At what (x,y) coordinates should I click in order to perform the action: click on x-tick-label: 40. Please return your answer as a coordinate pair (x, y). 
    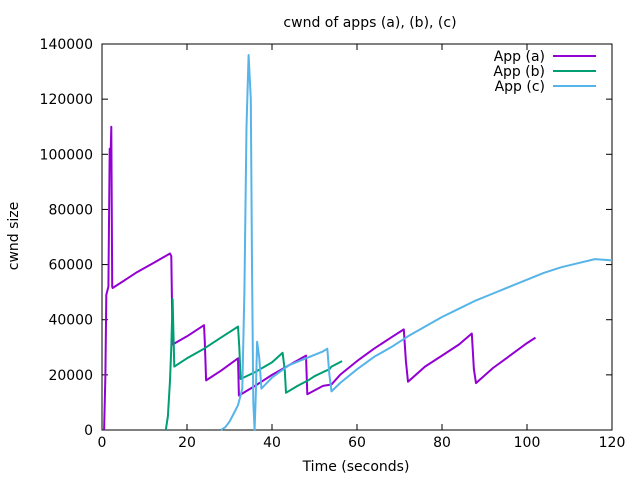
    Looking at the image, I should click on (272, 443).